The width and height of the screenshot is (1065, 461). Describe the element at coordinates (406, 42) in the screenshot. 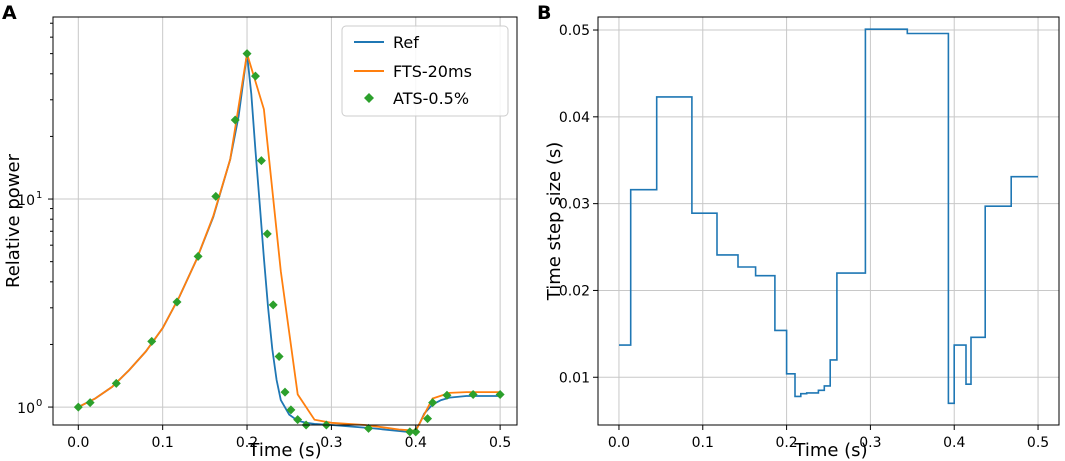

I see `legend-ref-label: Ref` at that location.